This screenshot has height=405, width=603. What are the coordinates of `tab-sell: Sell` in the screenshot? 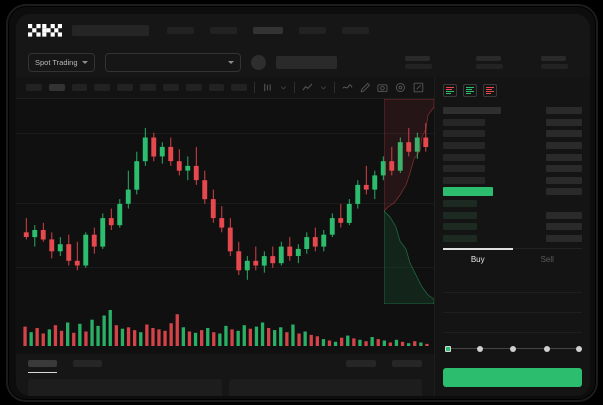 It's located at (547, 260).